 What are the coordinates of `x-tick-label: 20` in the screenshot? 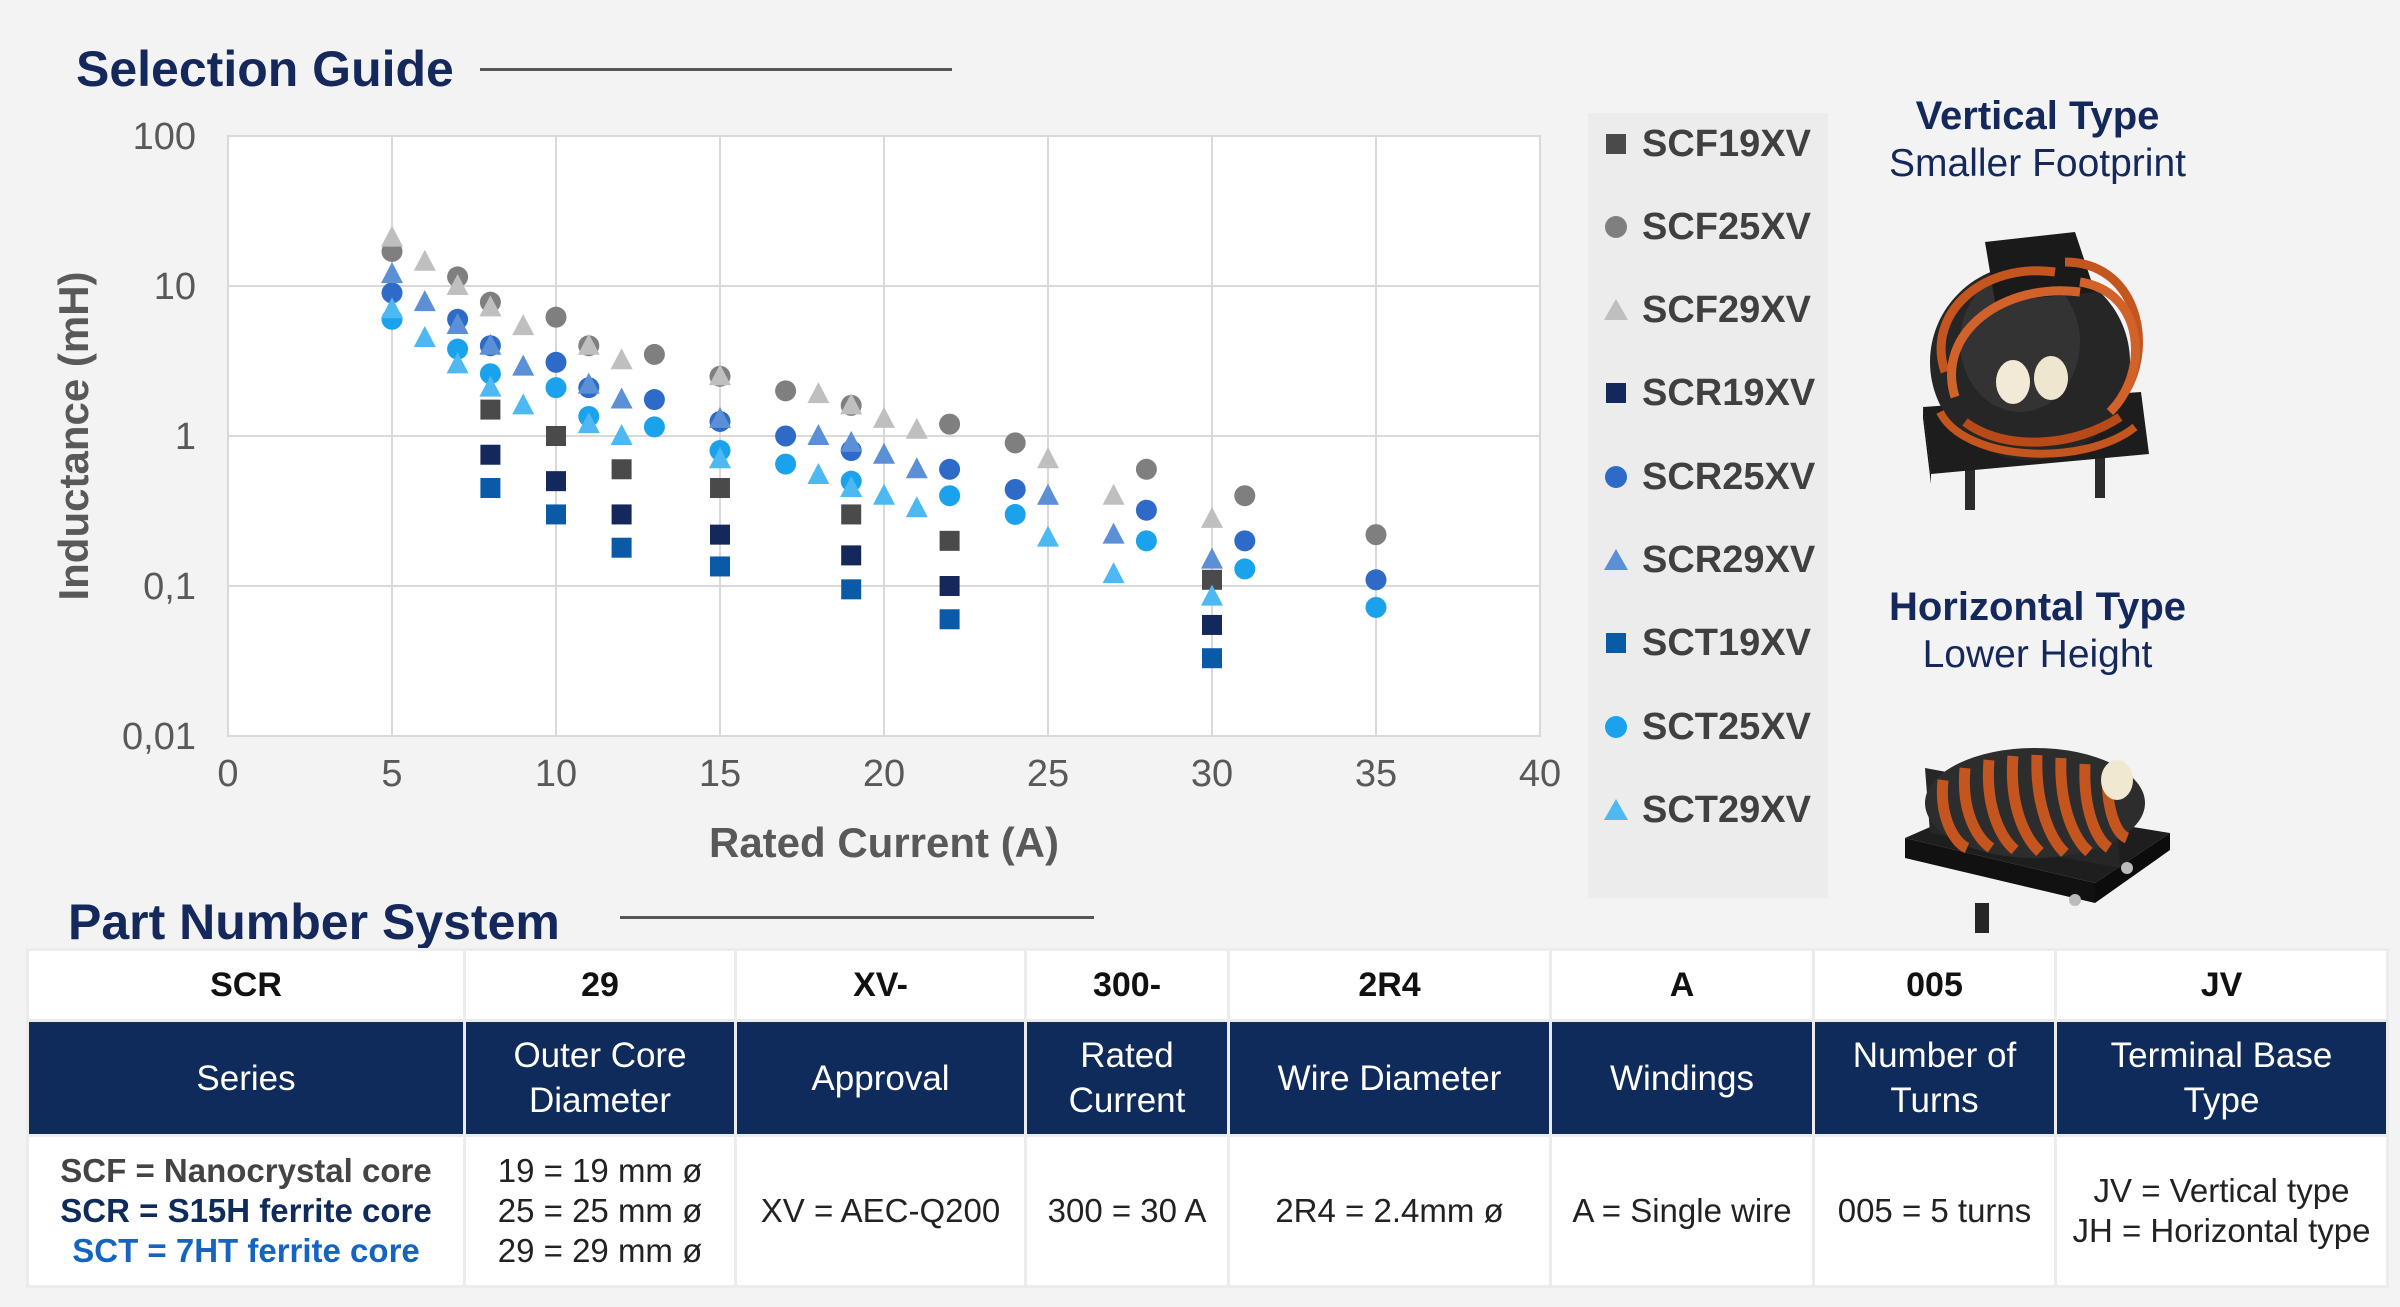 It's located at (884, 774).